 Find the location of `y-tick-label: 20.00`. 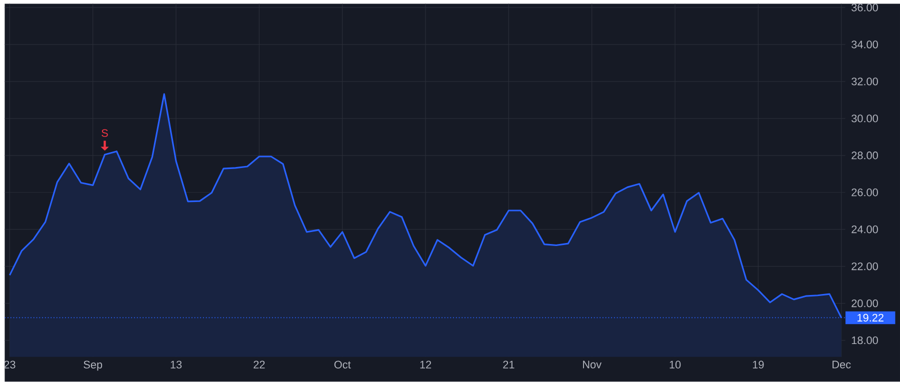

y-tick-label: 20.00 is located at coordinates (865, 304).